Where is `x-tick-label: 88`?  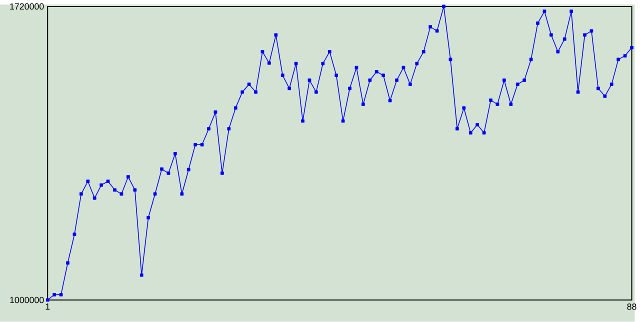 x-tick-label: 88 is located at coordinates (631, 307).